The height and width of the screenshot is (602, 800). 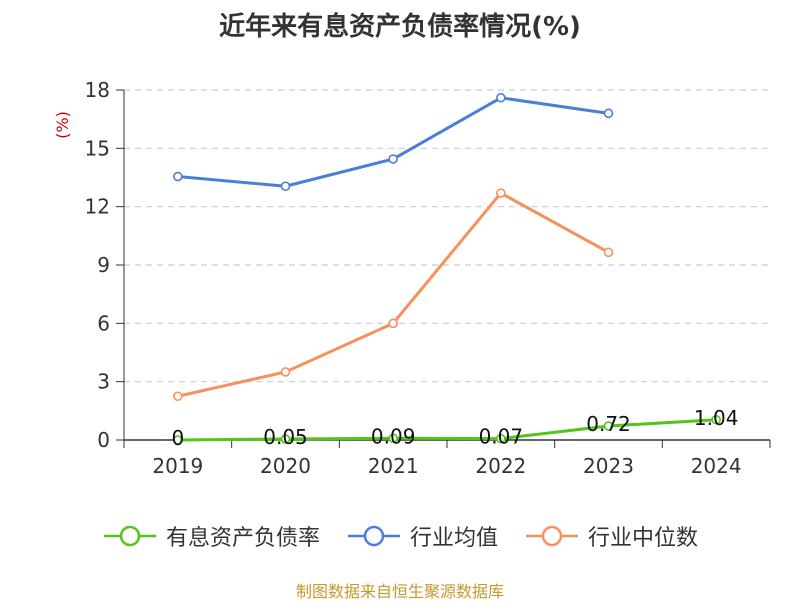 I want to click on legend-item: 行业中位数, so click(x=611, y=536).